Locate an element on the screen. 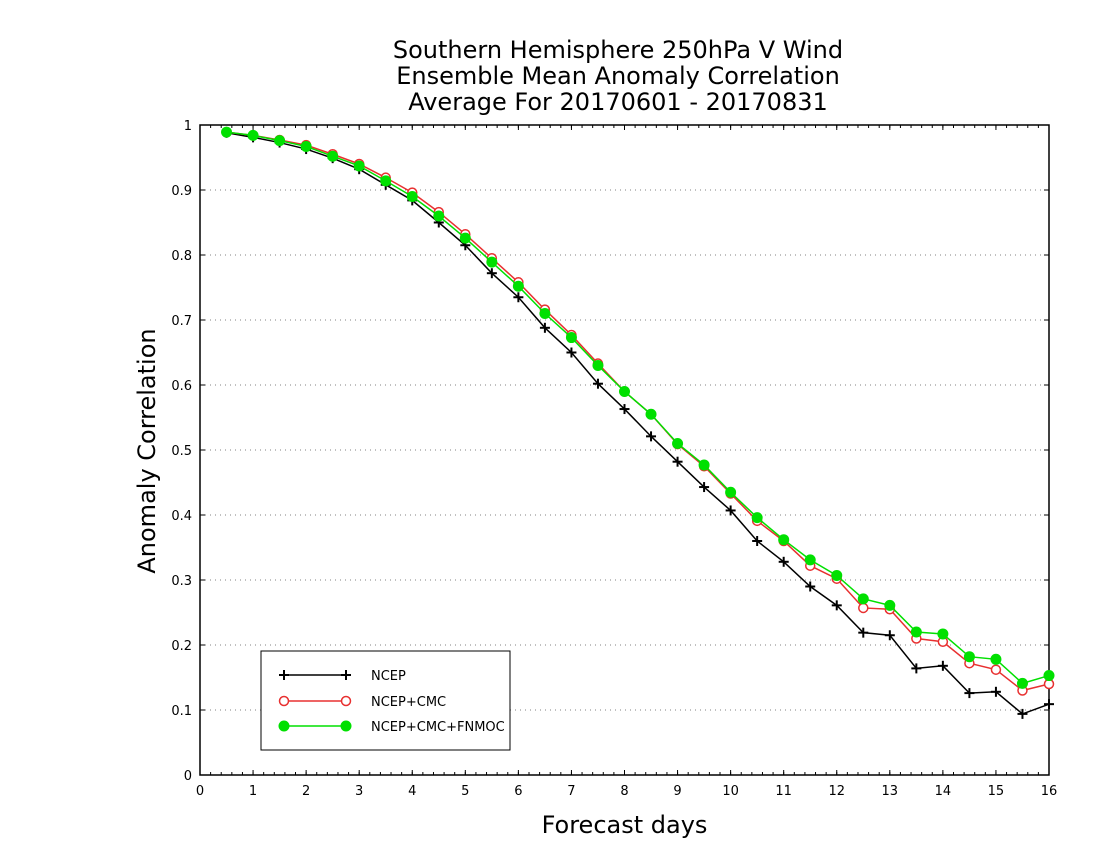 The image size is (1100, 850). y-tick-label: 0.2 is located at coordinates (181, 646).